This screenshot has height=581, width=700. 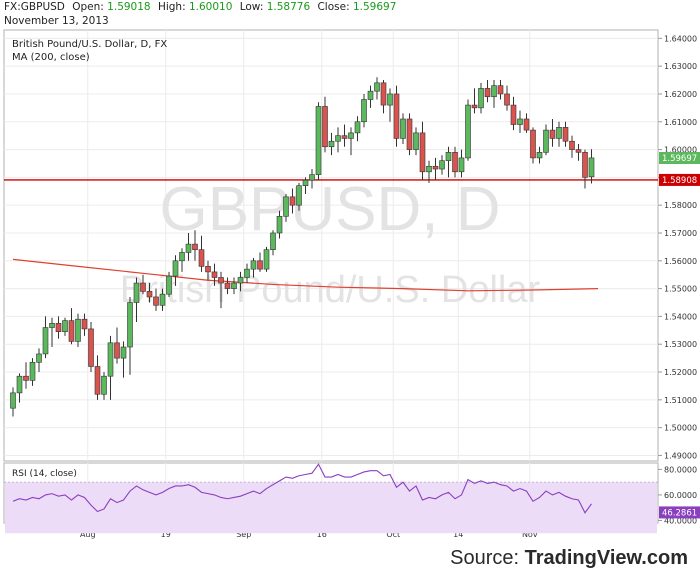 What do you see at coordinates (171, 7) in the screenshot?
I see `high-key: High:` at bounding box center [171, 7].